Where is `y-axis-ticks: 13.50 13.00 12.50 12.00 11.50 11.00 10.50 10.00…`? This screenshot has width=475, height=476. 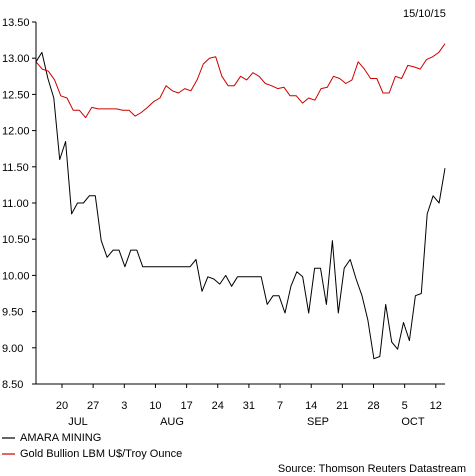
y-axis-ticks: 13.50 13.00 12.50 12.00 11.50 11.00 10.50 10.00… is located at coordinates (19, 204).